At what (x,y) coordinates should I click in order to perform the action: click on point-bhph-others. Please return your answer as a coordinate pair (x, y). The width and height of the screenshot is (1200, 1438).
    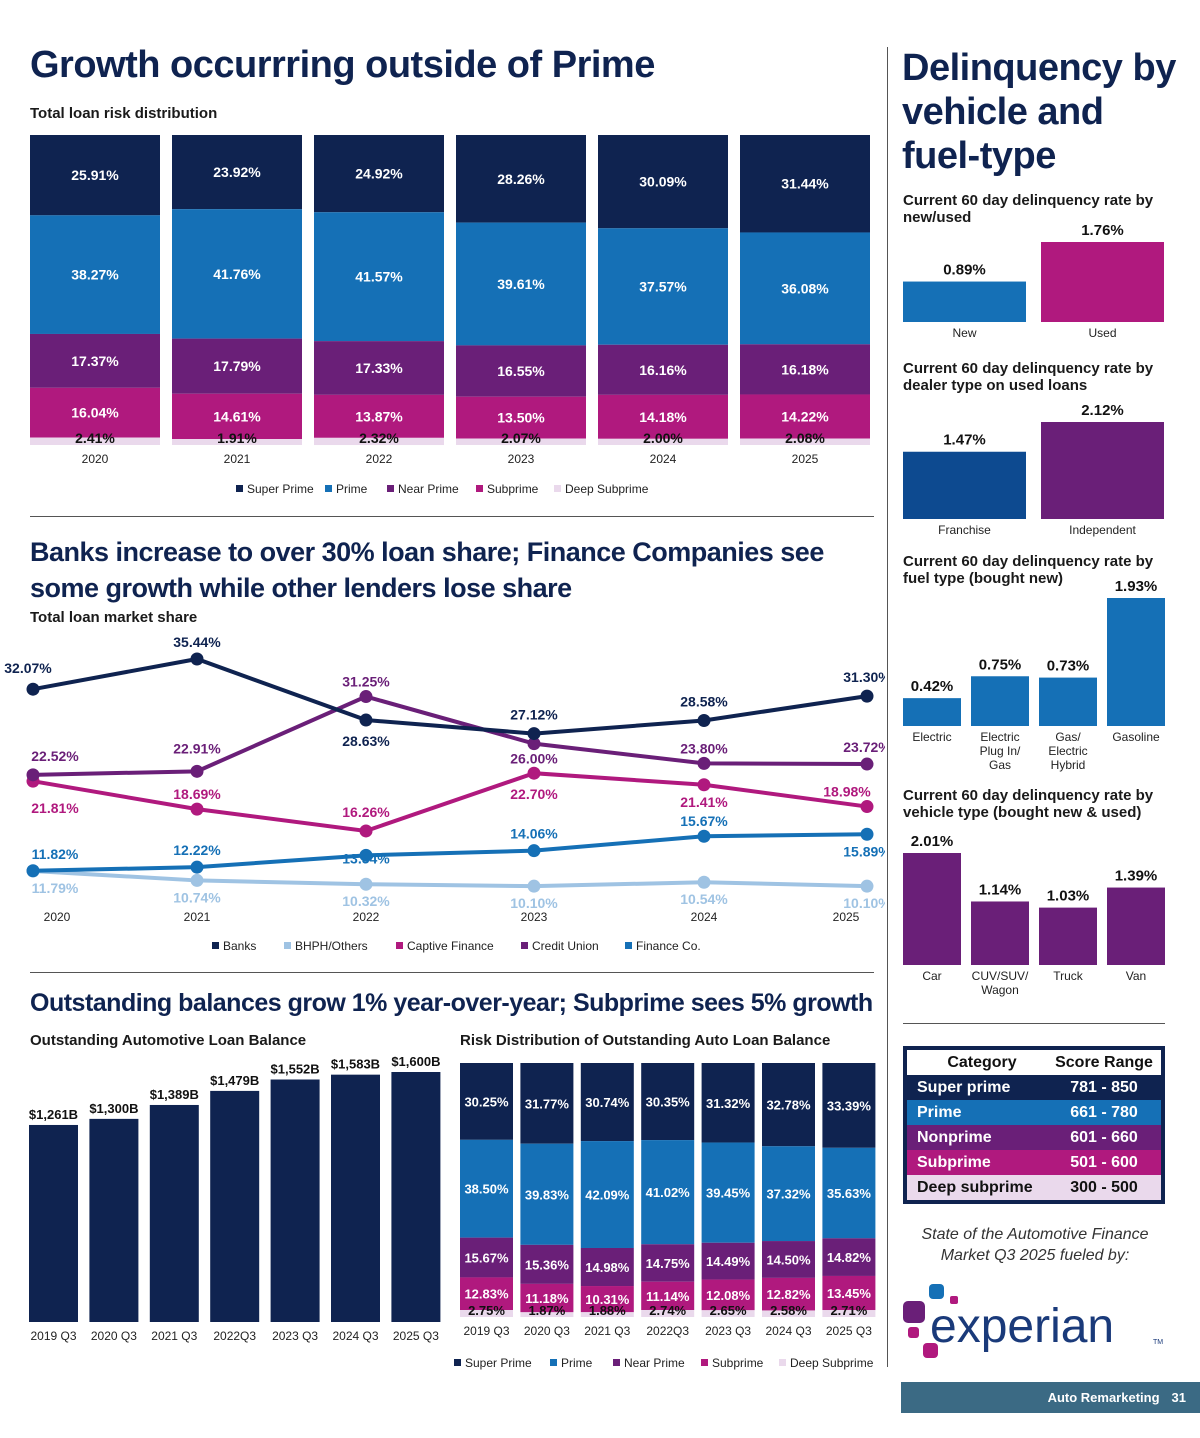
    Looking at the image, I should click on (197, 880).